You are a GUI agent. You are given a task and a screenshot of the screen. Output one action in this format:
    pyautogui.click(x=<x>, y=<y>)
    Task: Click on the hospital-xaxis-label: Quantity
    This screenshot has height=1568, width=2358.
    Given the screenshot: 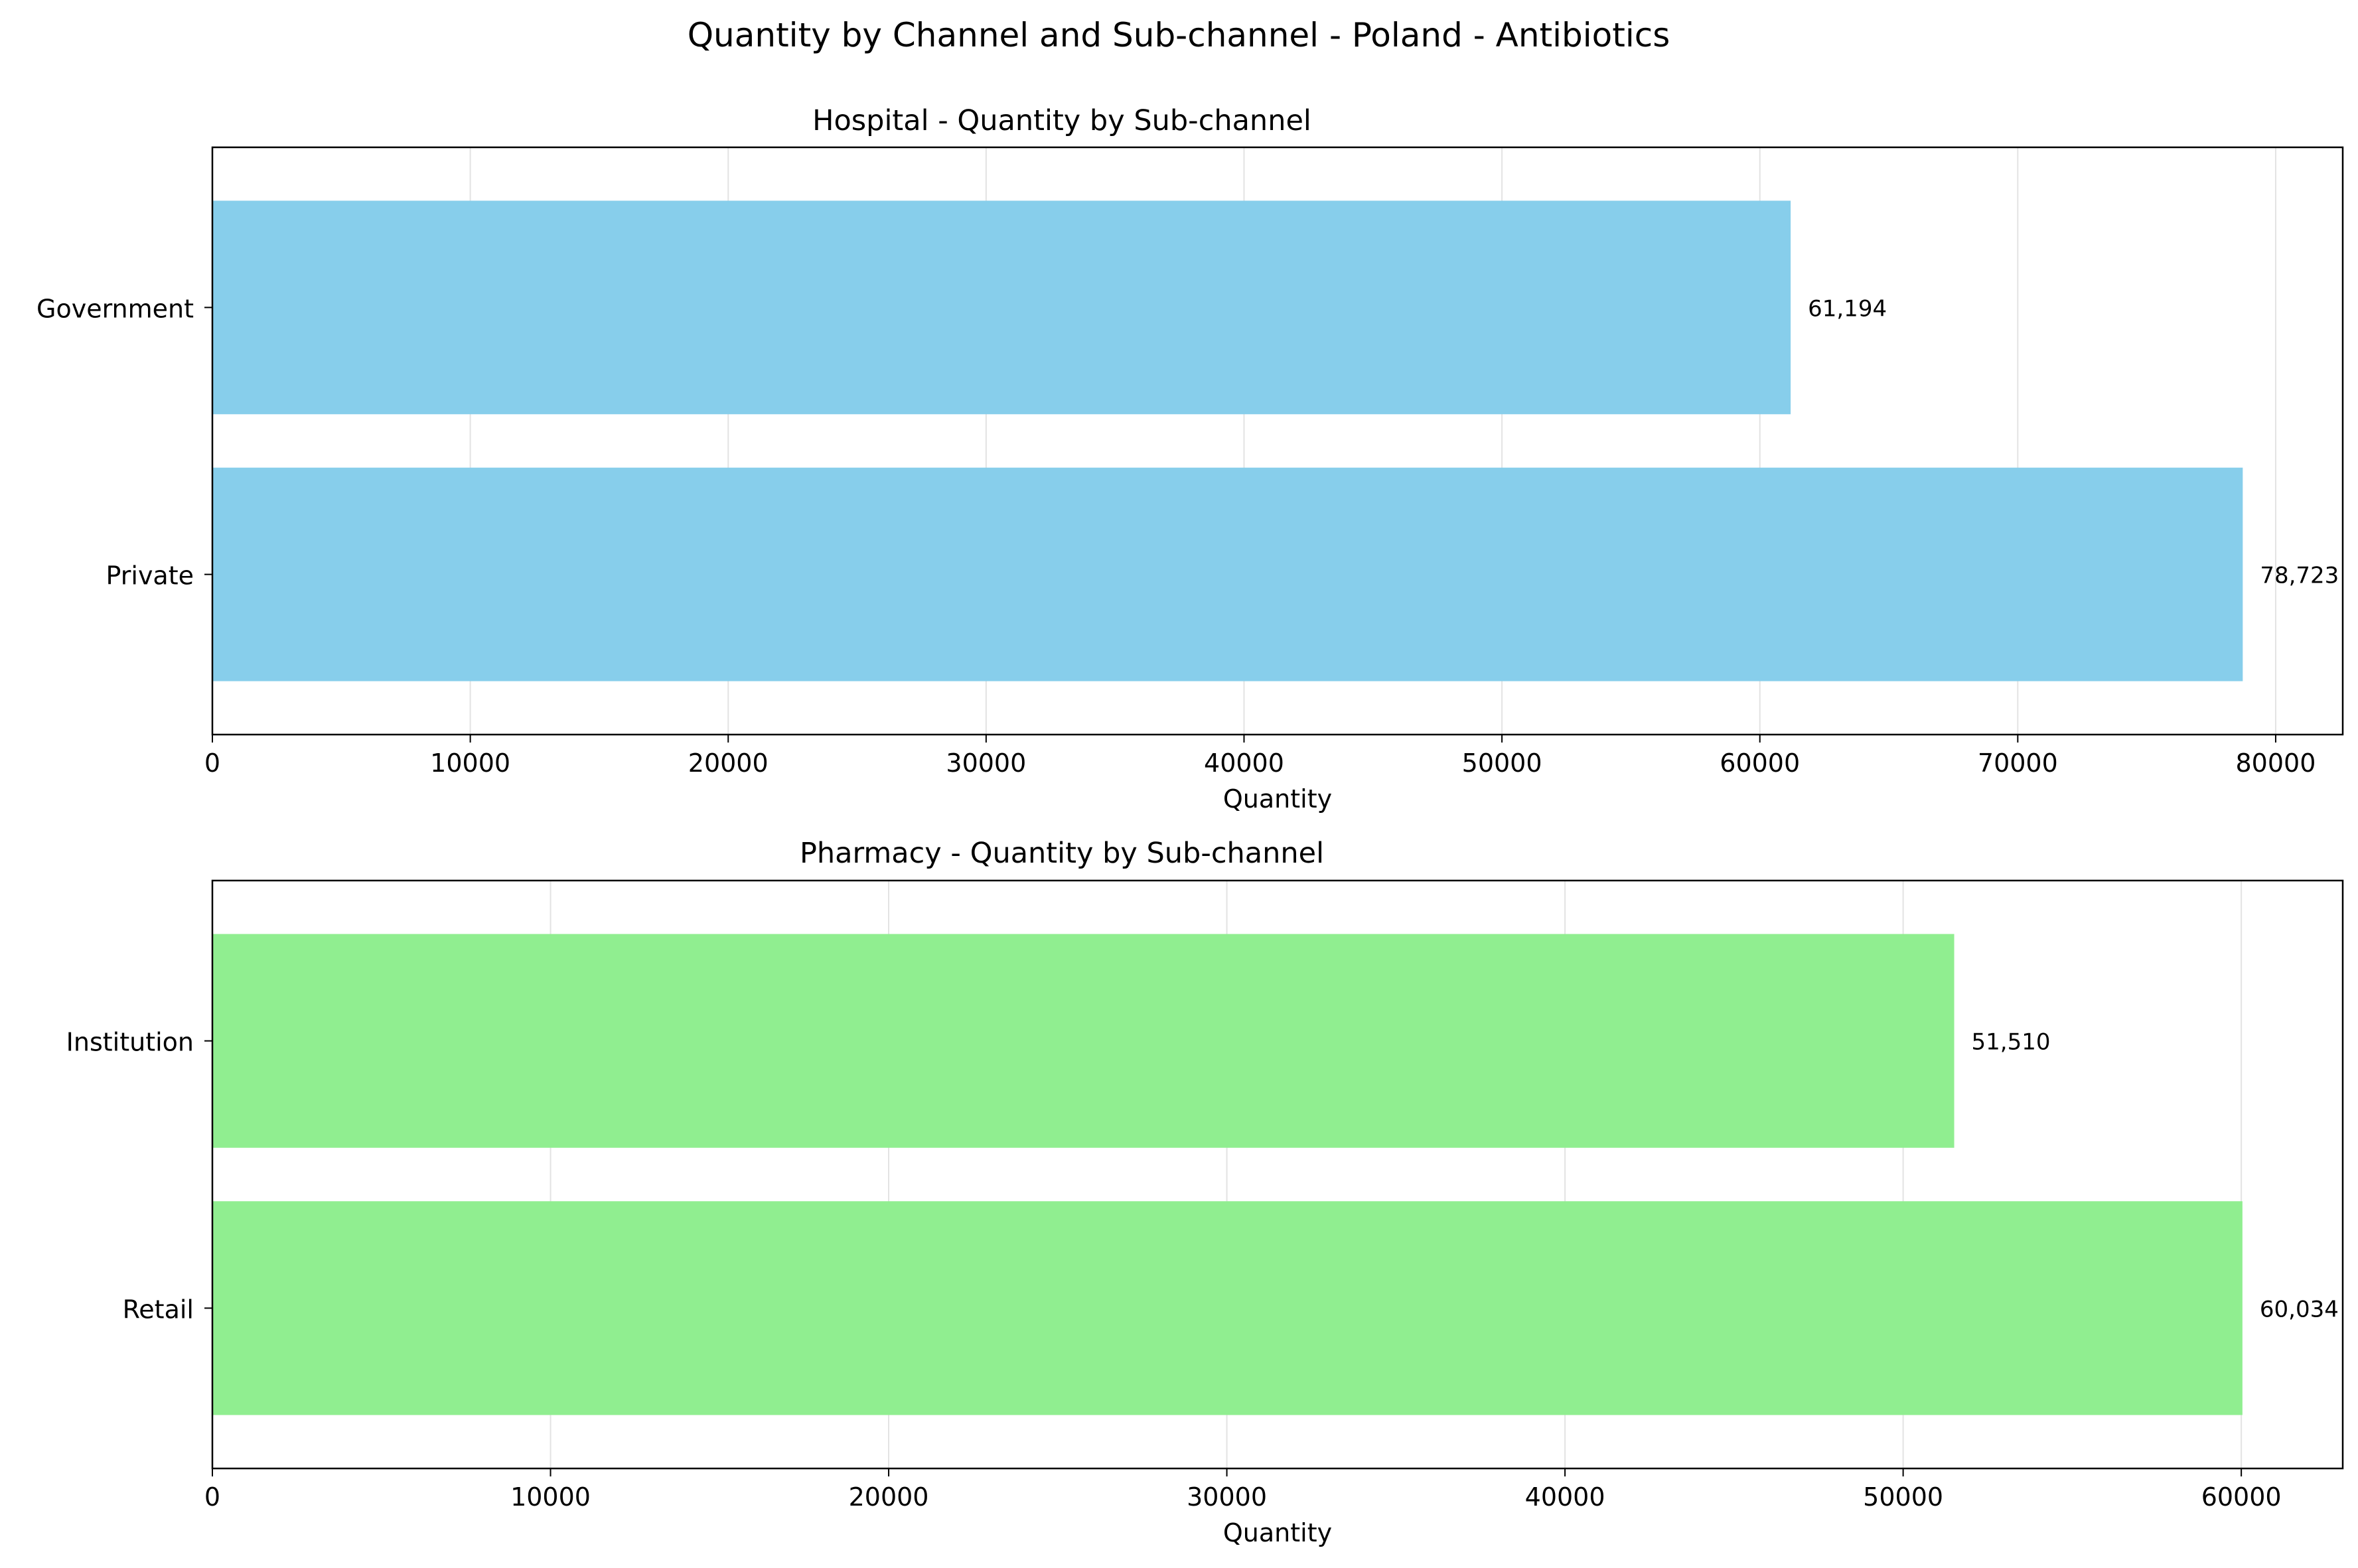 What is the action you would take?
    pyautogui.click(x=1277, y=799)
    